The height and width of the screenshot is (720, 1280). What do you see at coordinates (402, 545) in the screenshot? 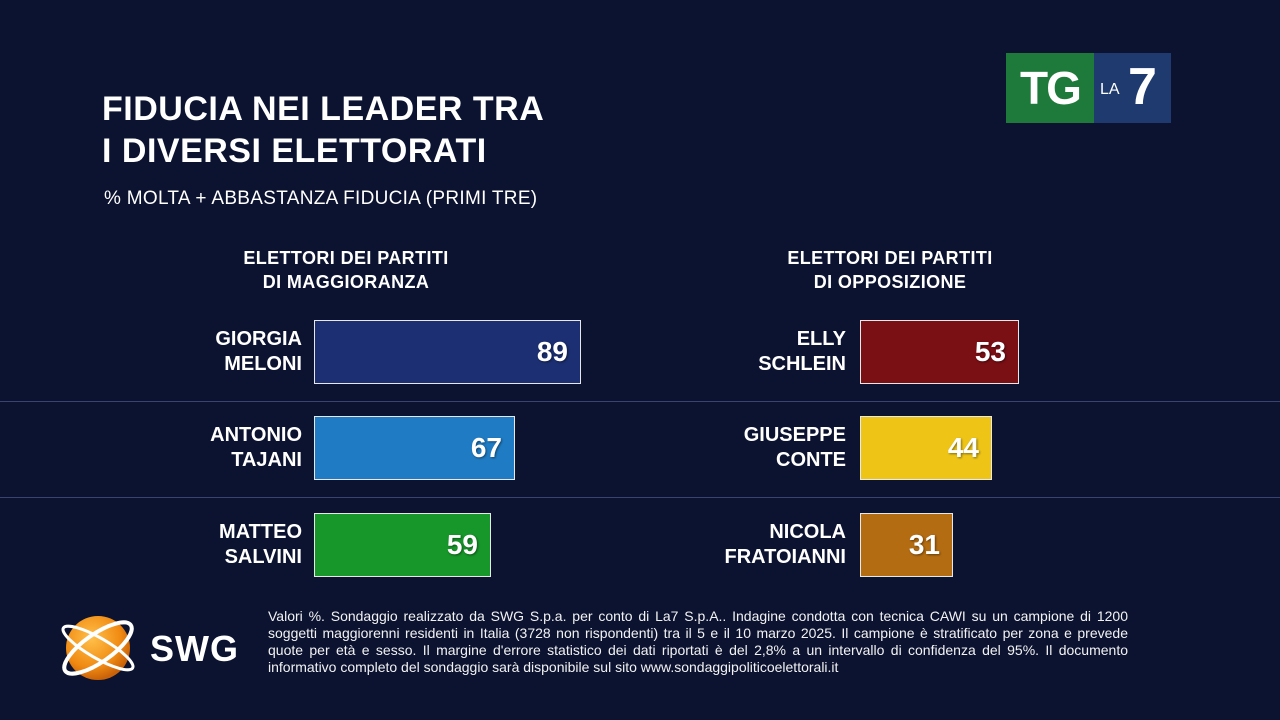
I see `bar: 59` at bounding box center [402, 545].